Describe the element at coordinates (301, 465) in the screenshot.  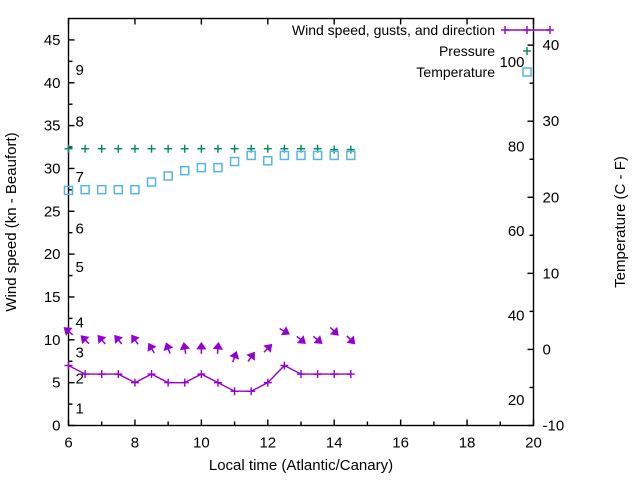
I see `x-axis-title: Local time (Atlantic/Canary)` at that location.